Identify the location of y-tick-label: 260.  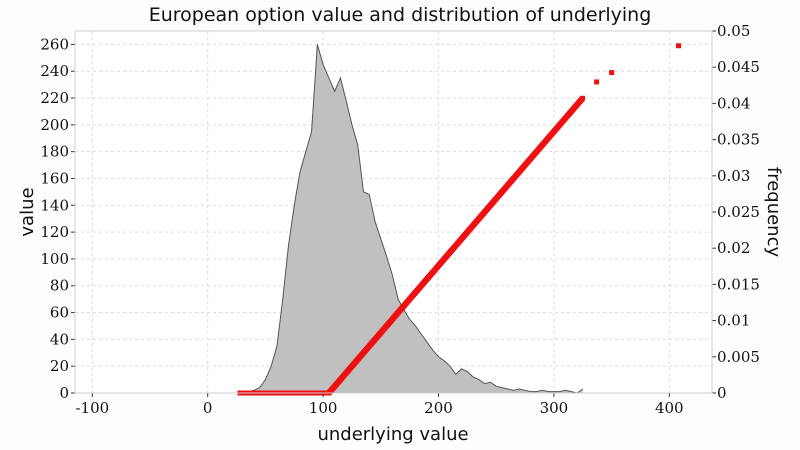
(54, 44).